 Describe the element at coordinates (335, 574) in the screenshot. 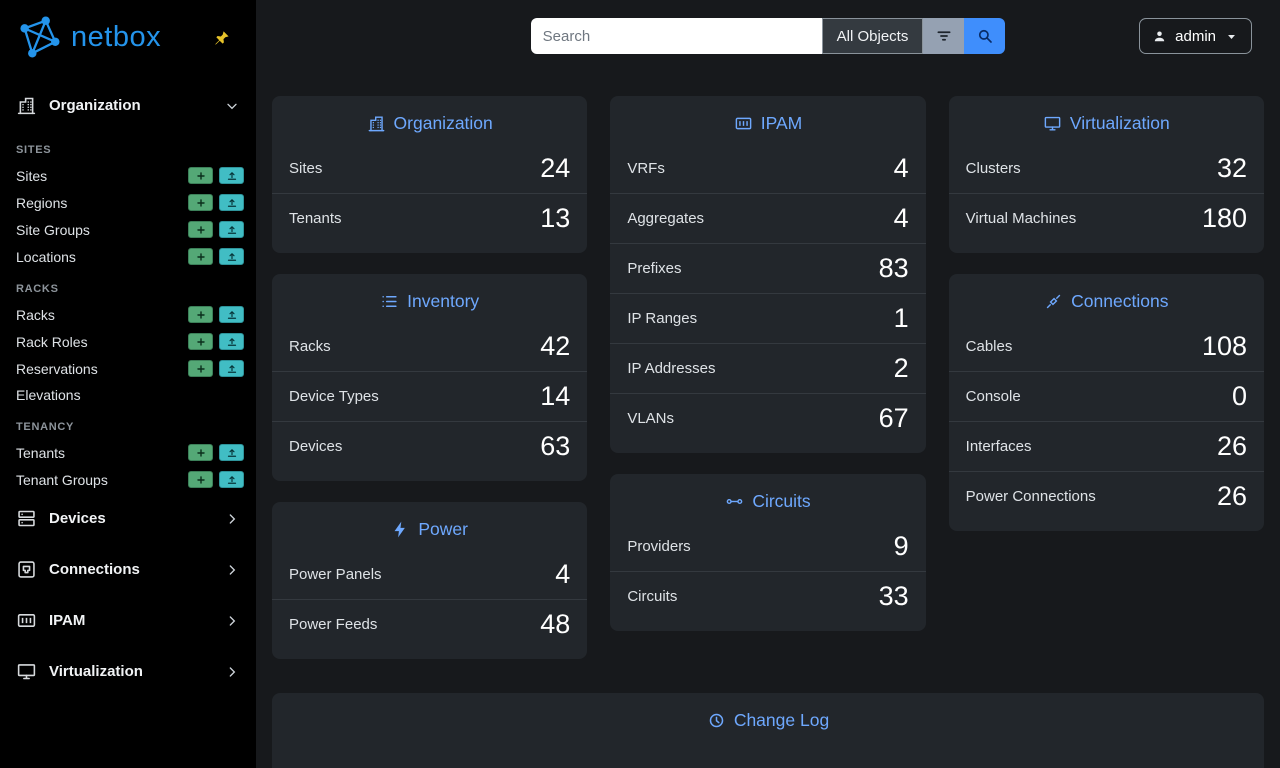

I see `stat-label: Power Panels` at that location.